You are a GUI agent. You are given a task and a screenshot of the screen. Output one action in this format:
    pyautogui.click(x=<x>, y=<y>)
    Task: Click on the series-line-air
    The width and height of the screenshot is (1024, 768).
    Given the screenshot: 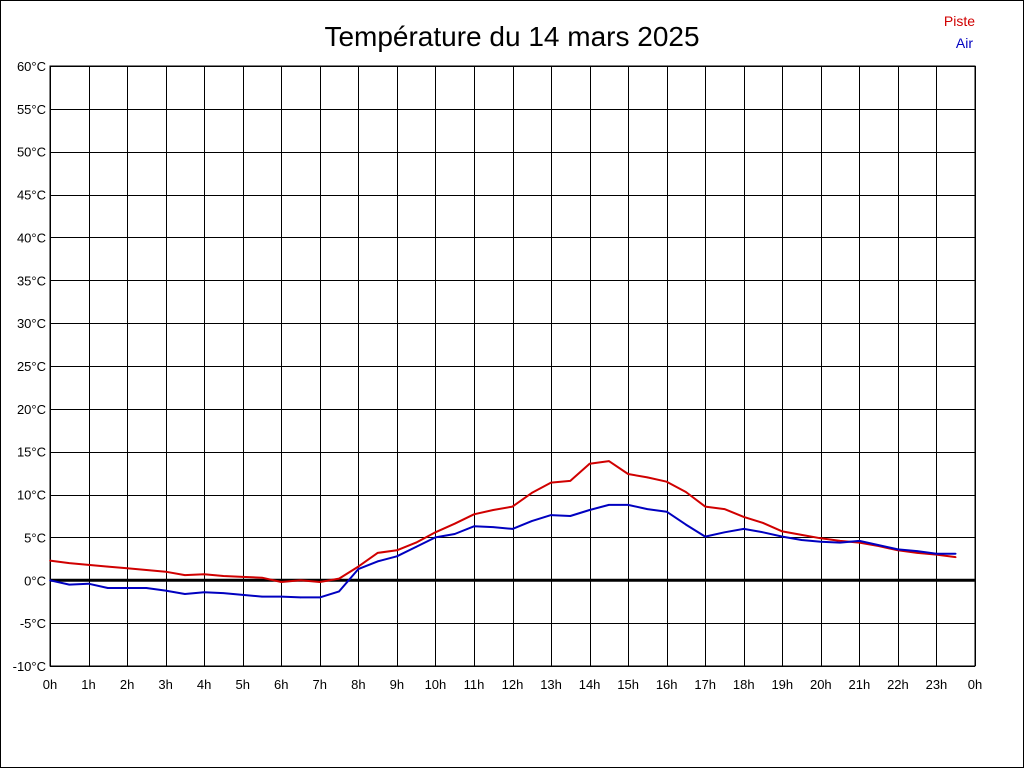 What is the action you would take?
    pyautogui.click(x=502, y=551)
    